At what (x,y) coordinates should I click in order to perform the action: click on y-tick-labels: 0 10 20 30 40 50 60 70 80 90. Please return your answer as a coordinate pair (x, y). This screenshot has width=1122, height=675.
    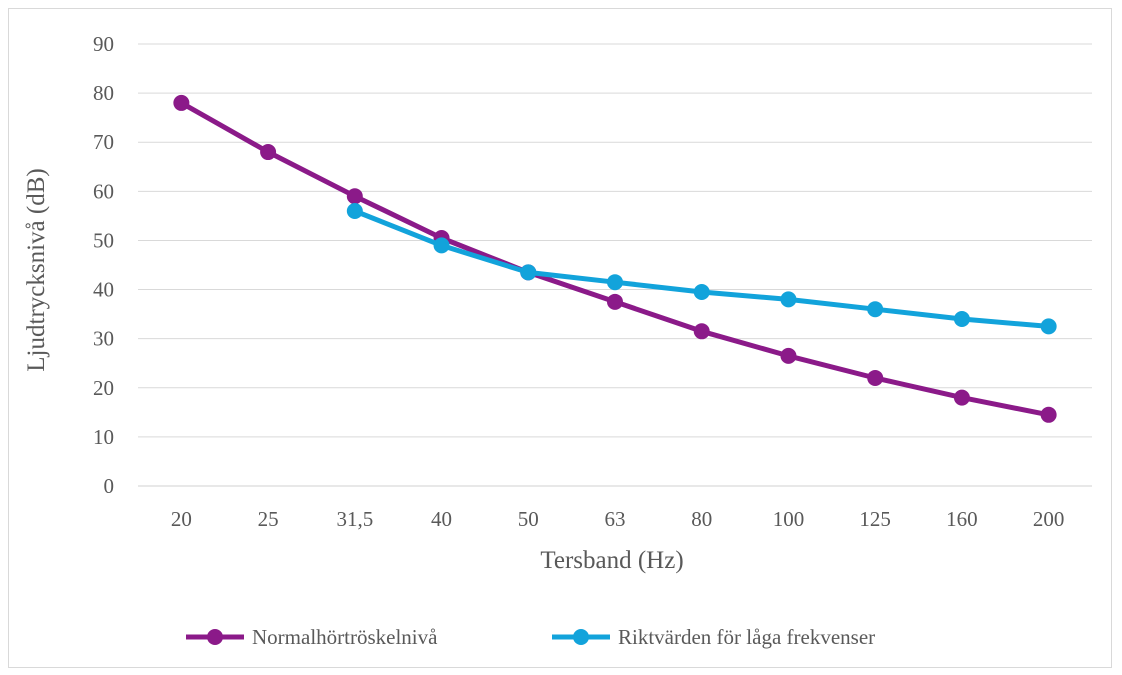
    Looking at the image, I should click on (103, 265).